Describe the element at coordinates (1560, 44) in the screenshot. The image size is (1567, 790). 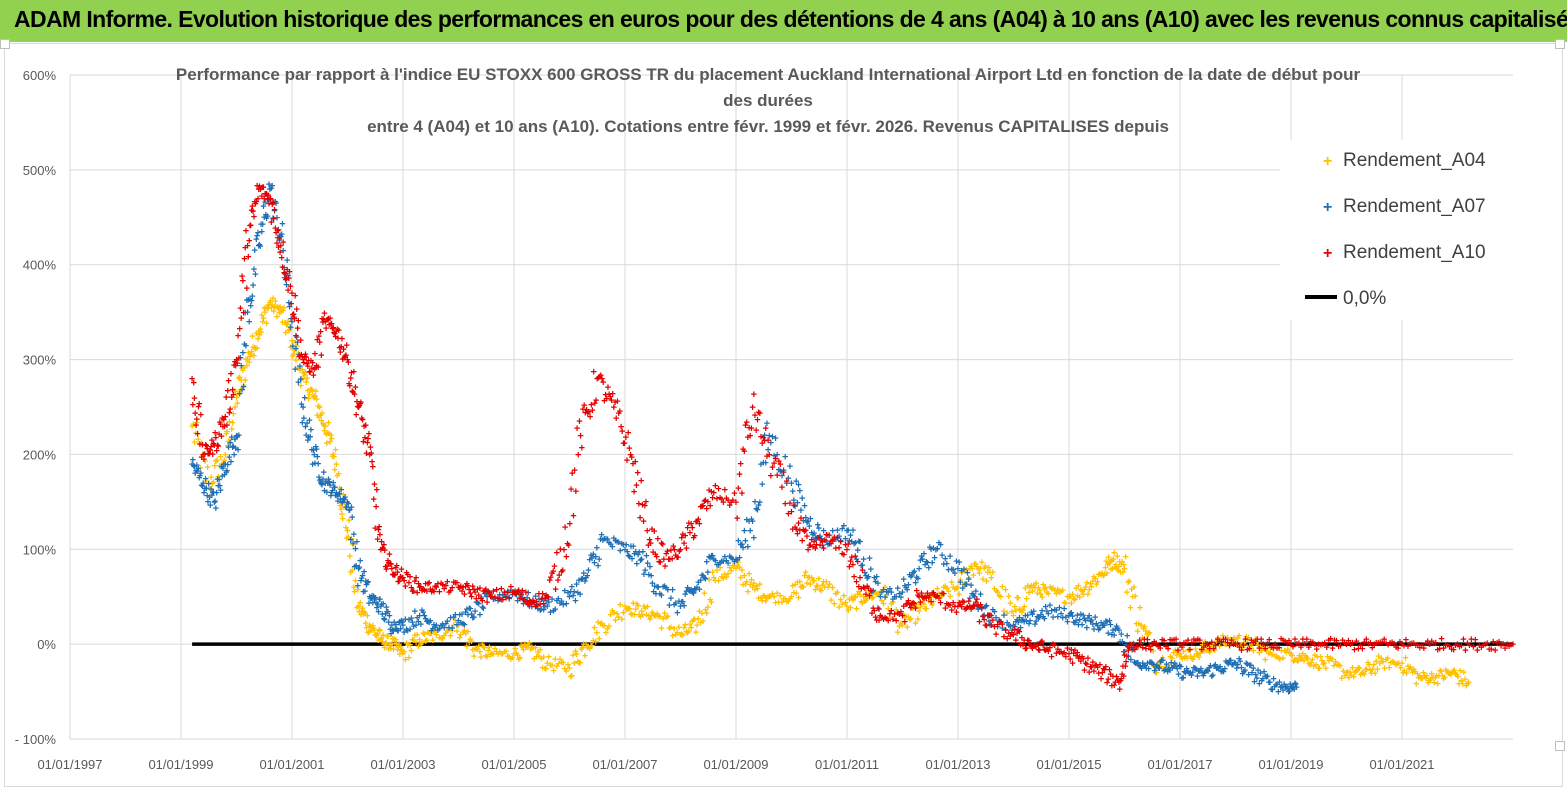
I see `resize-handle-top-right` at that location.